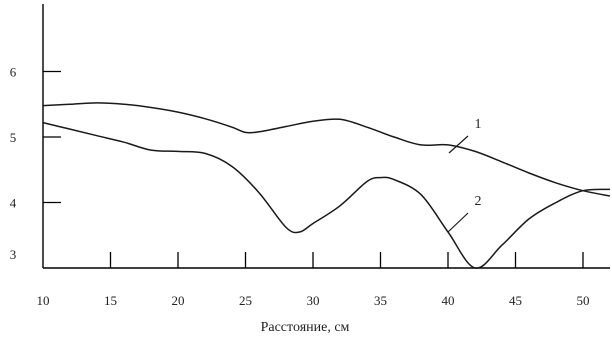  Describe the element at coordinates (313, 300) in the screenshot. I see `x-tick-label: 30` at that location.